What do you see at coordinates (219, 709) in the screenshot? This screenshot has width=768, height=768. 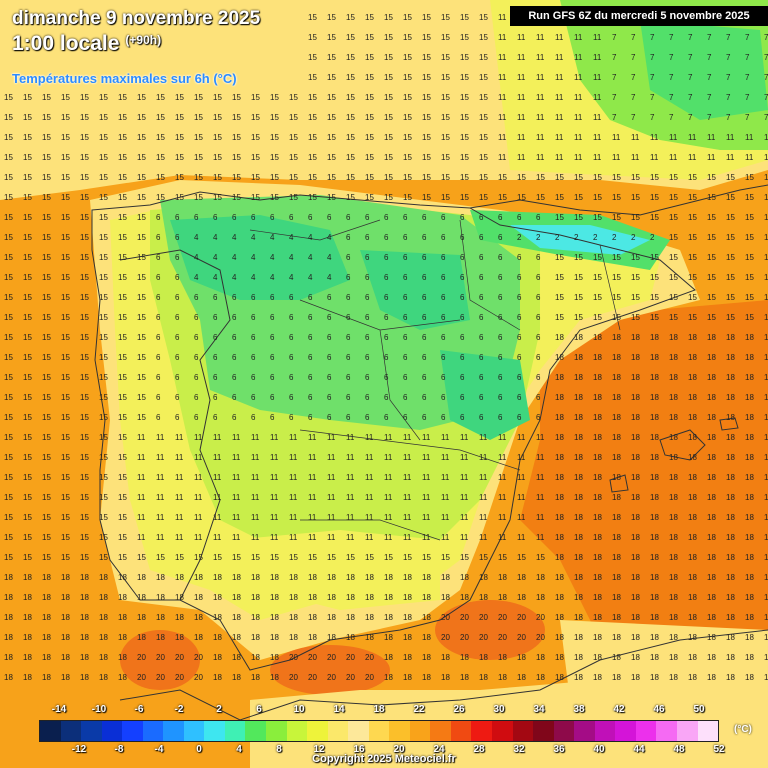 I see `legend-tick-label: 2` at bounding box center [219, 709].